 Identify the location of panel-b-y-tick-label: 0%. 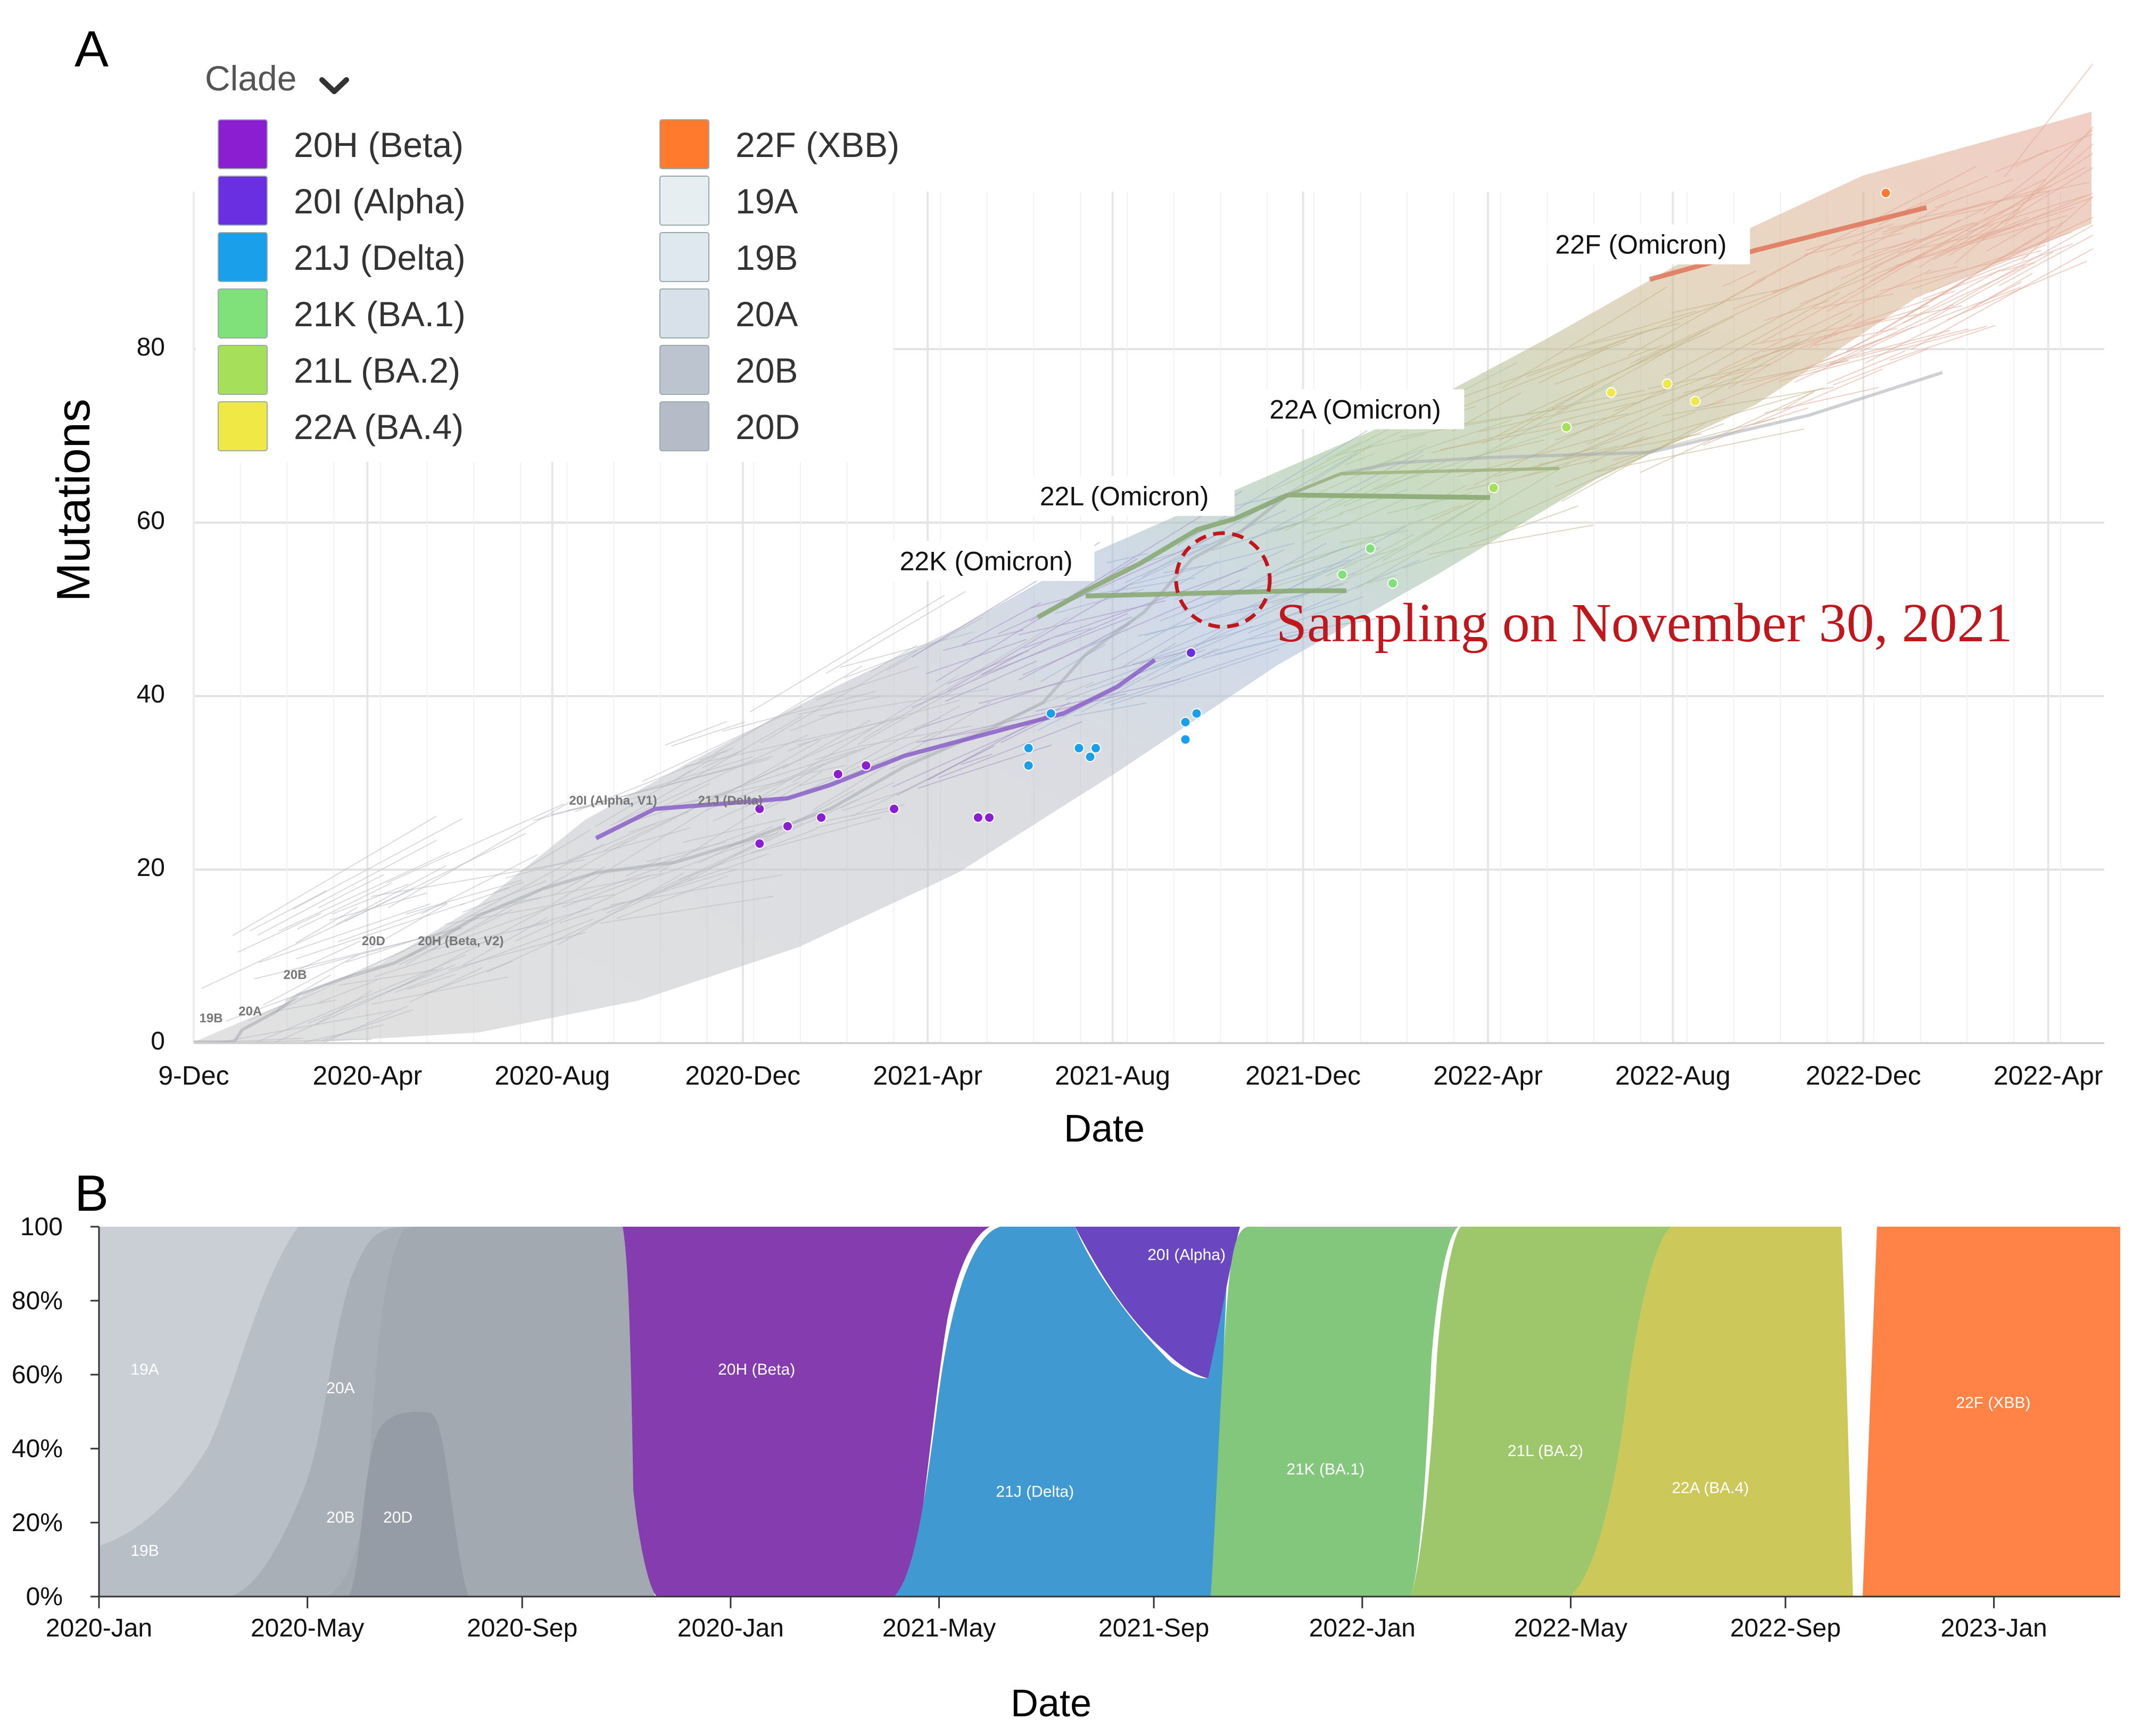
(44, 1597).